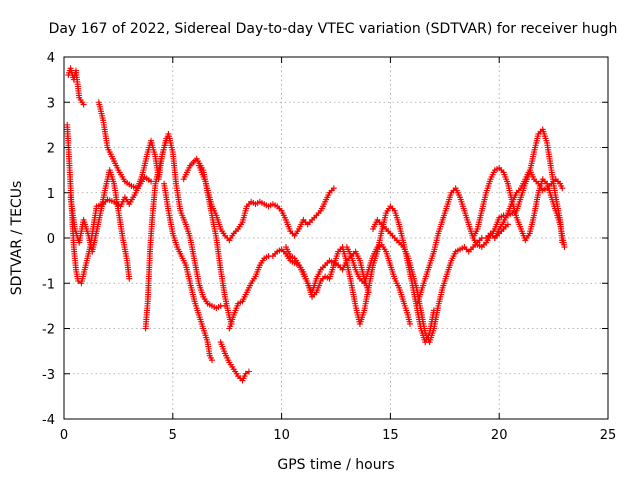  Describe the element at coordinates (51, 149) in the screenshot. I see `y-tick-label: 2` at that location.